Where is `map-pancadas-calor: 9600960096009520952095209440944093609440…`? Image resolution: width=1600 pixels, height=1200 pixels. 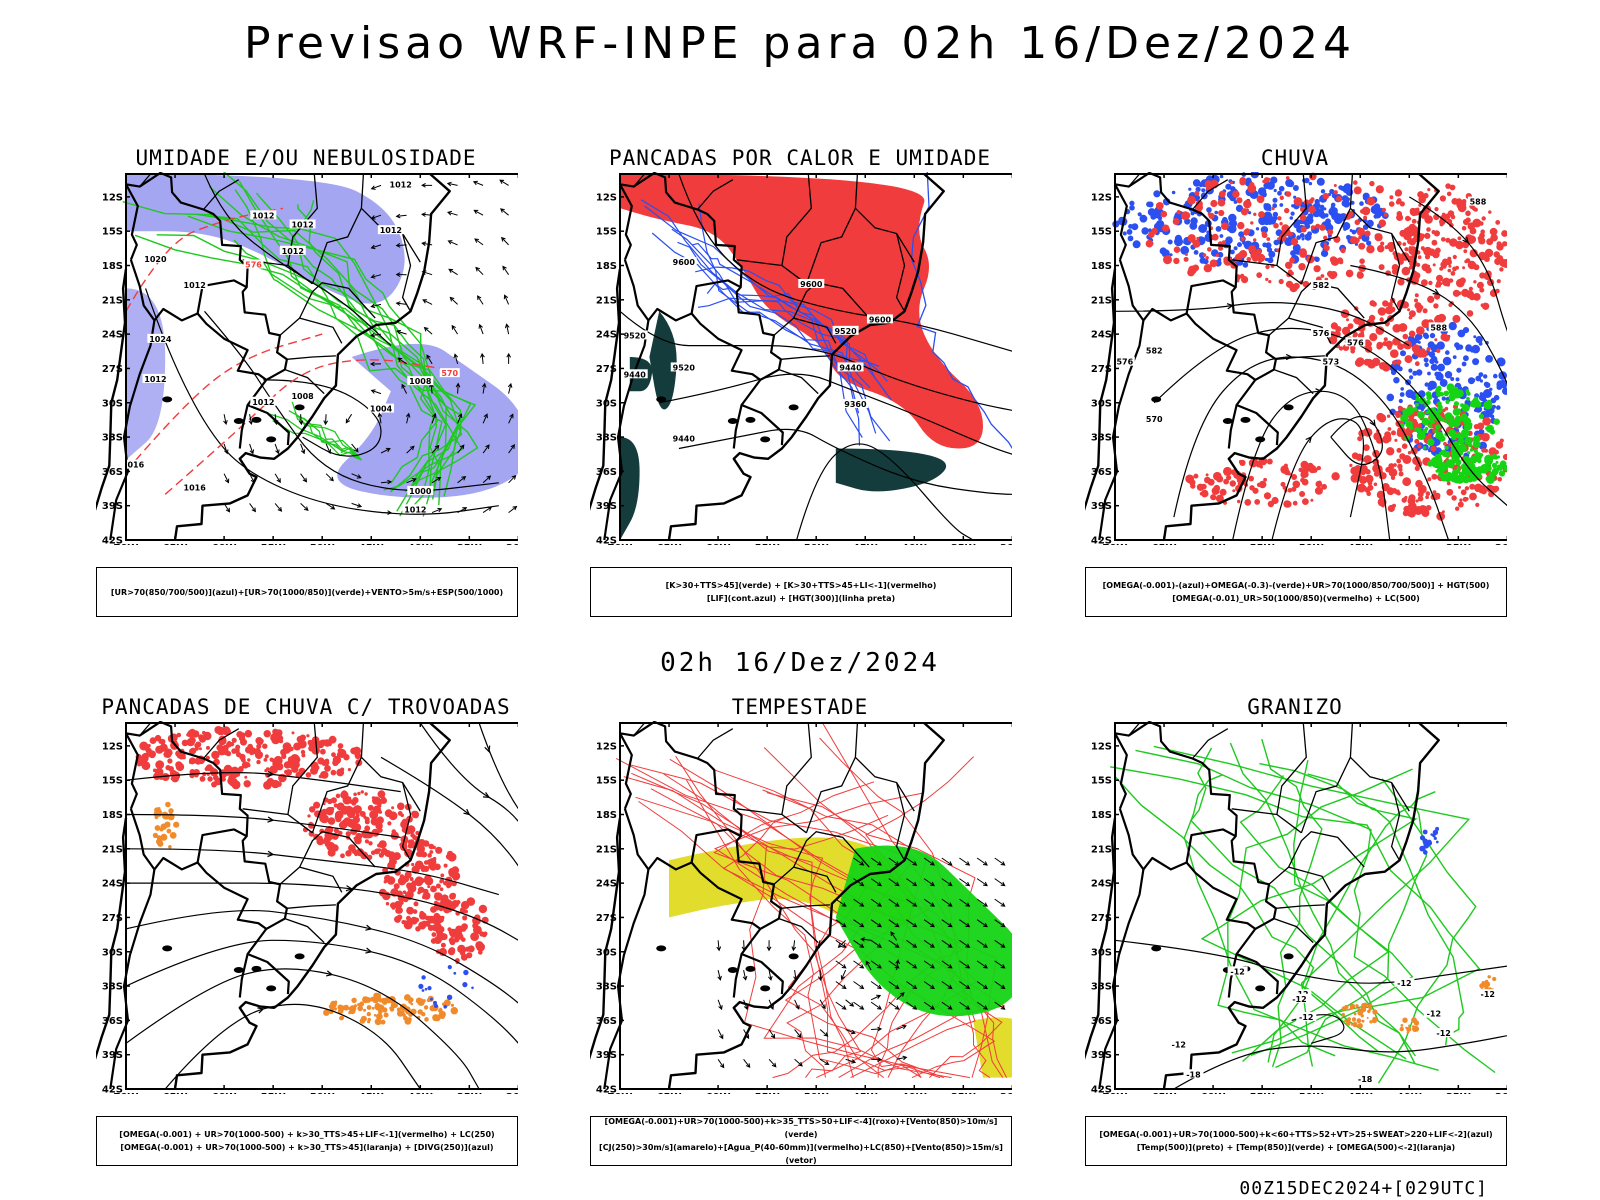 map-pancadas-calor: 9600960096009520952095209440944093609440… is located at coordinates (801, 358).